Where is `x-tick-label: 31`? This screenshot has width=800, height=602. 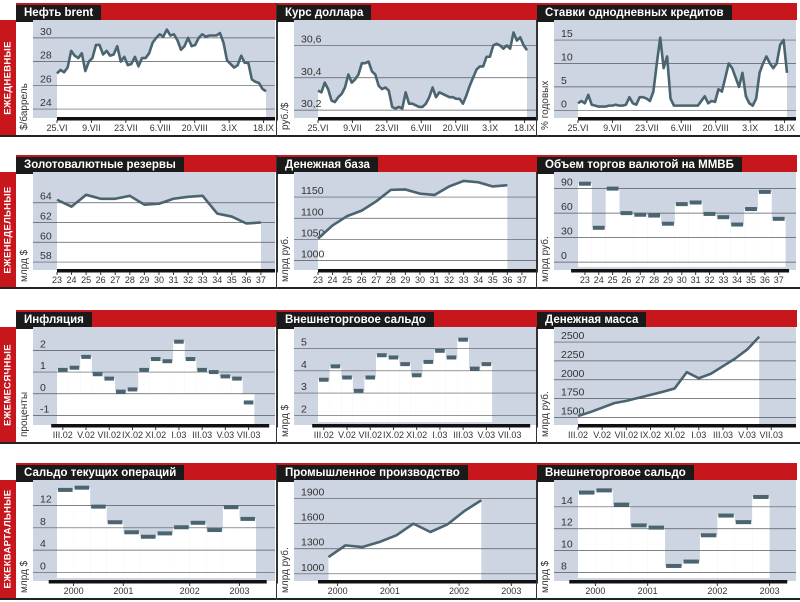
x-tick-label: 31 is located at coordinates (435, 280).